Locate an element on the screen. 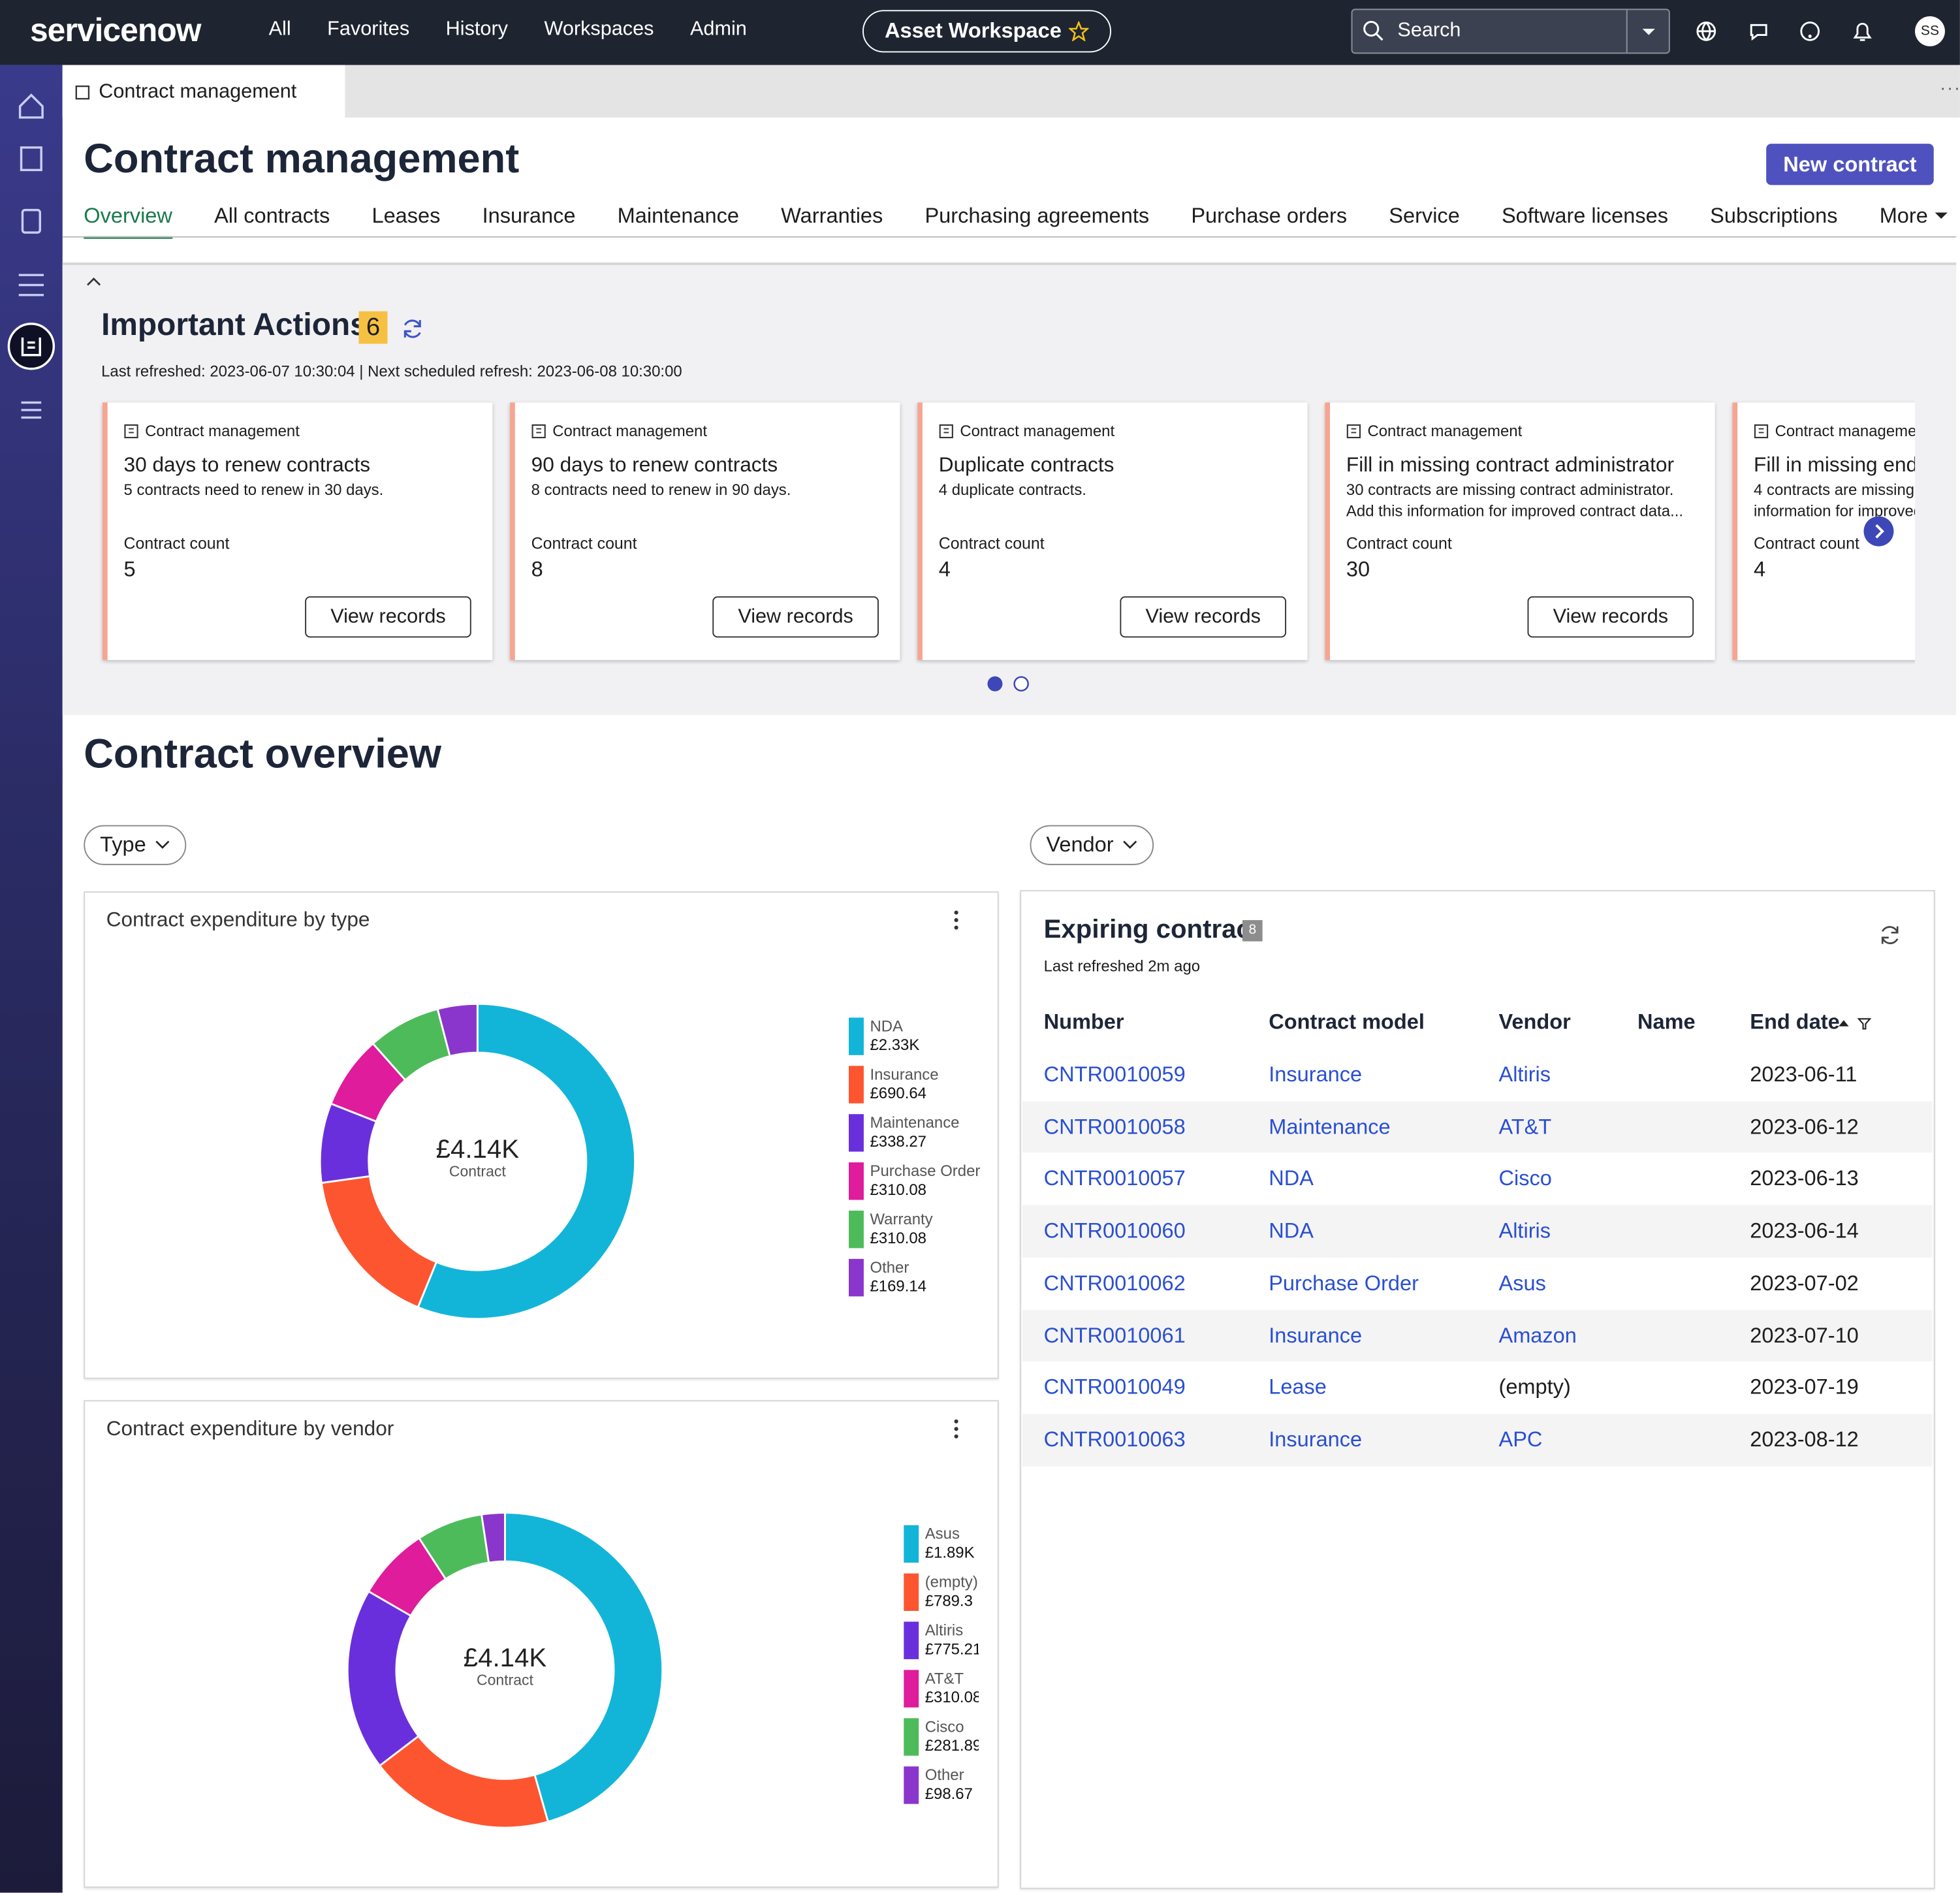 This screenshot has height=1893, width=1960. clipboard-icon is located at coordinates (31, 221).